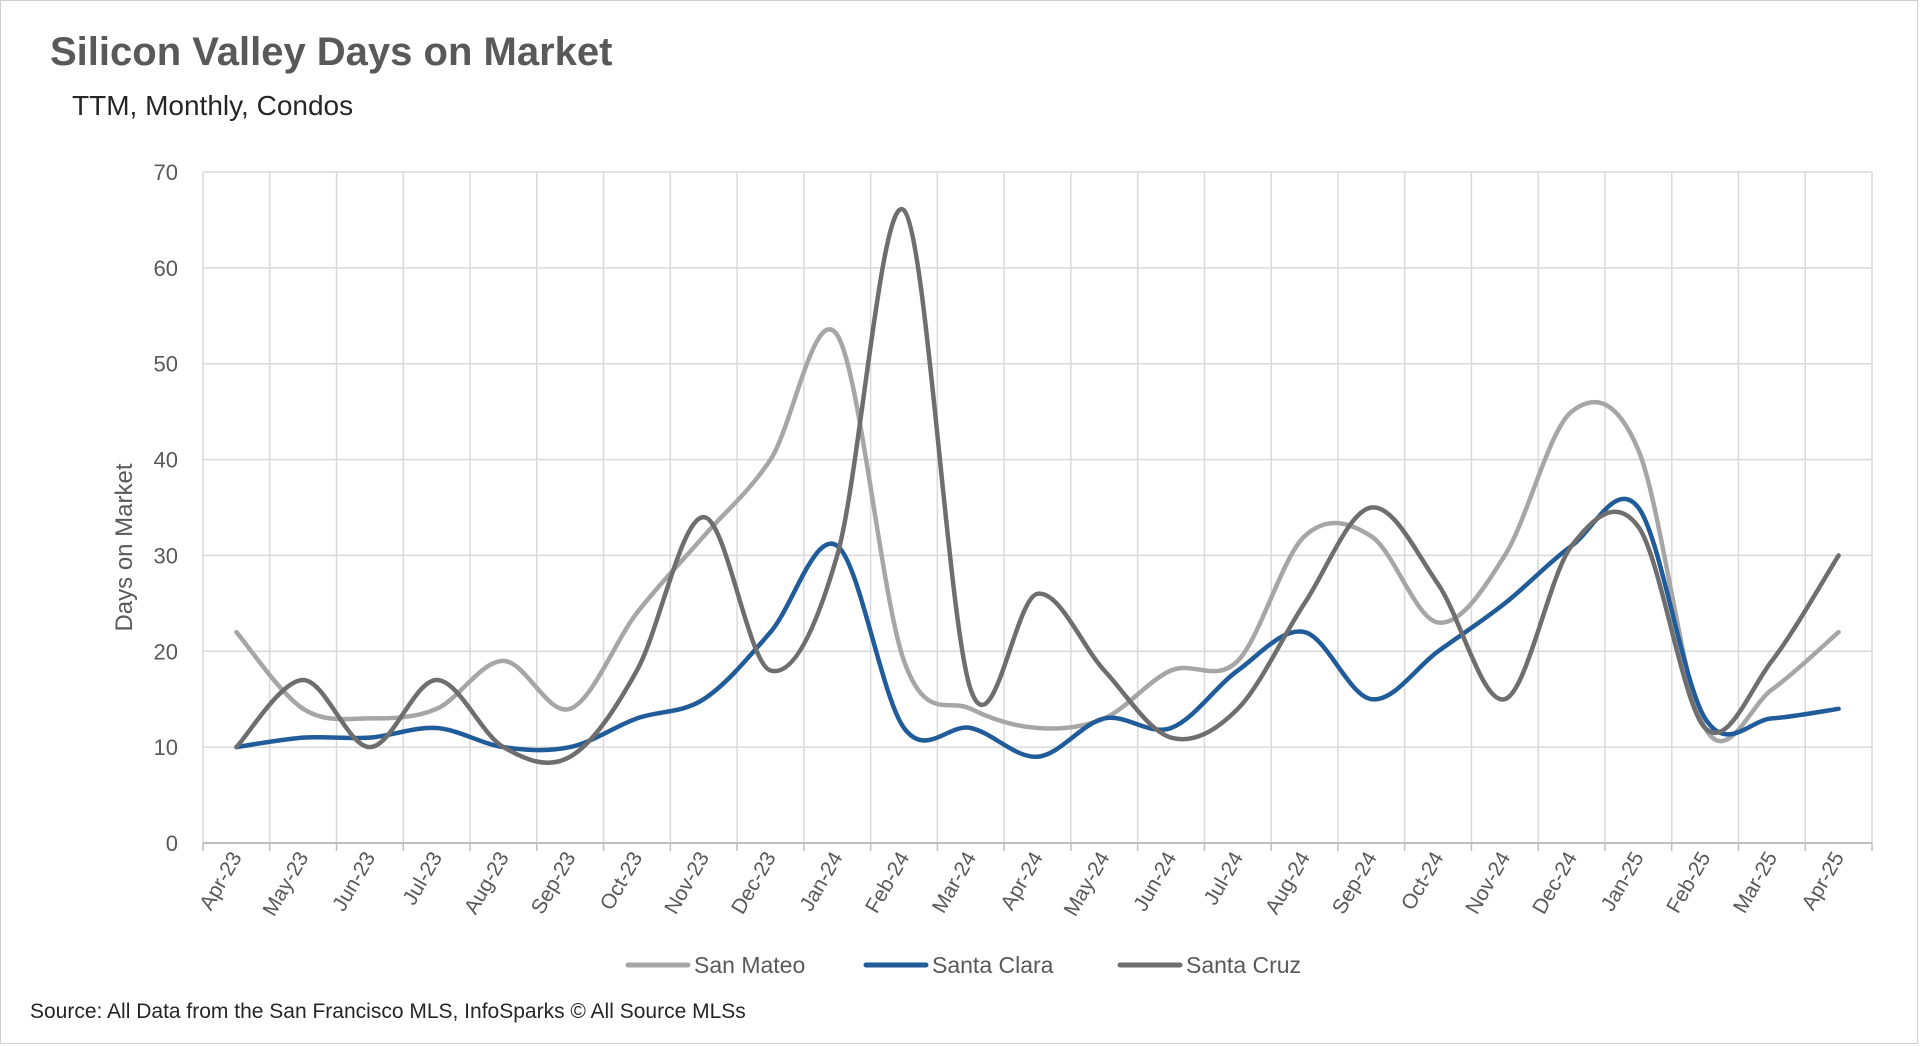 The width and height of the screenshot is (1920, 1046). Describe the element at coordinates (213, 105) in the screenshot. I see `chart-subtitle: TTM, Monthly, Condos` at that location.